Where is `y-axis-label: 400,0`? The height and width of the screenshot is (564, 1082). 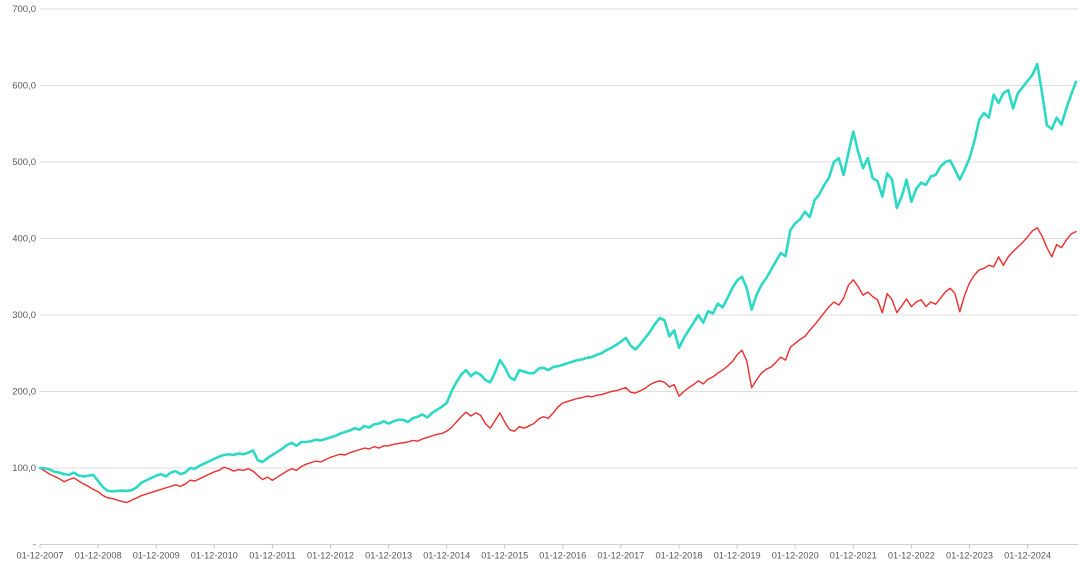 y-axis-label: 400,0 is located at coordinates (24, 239).